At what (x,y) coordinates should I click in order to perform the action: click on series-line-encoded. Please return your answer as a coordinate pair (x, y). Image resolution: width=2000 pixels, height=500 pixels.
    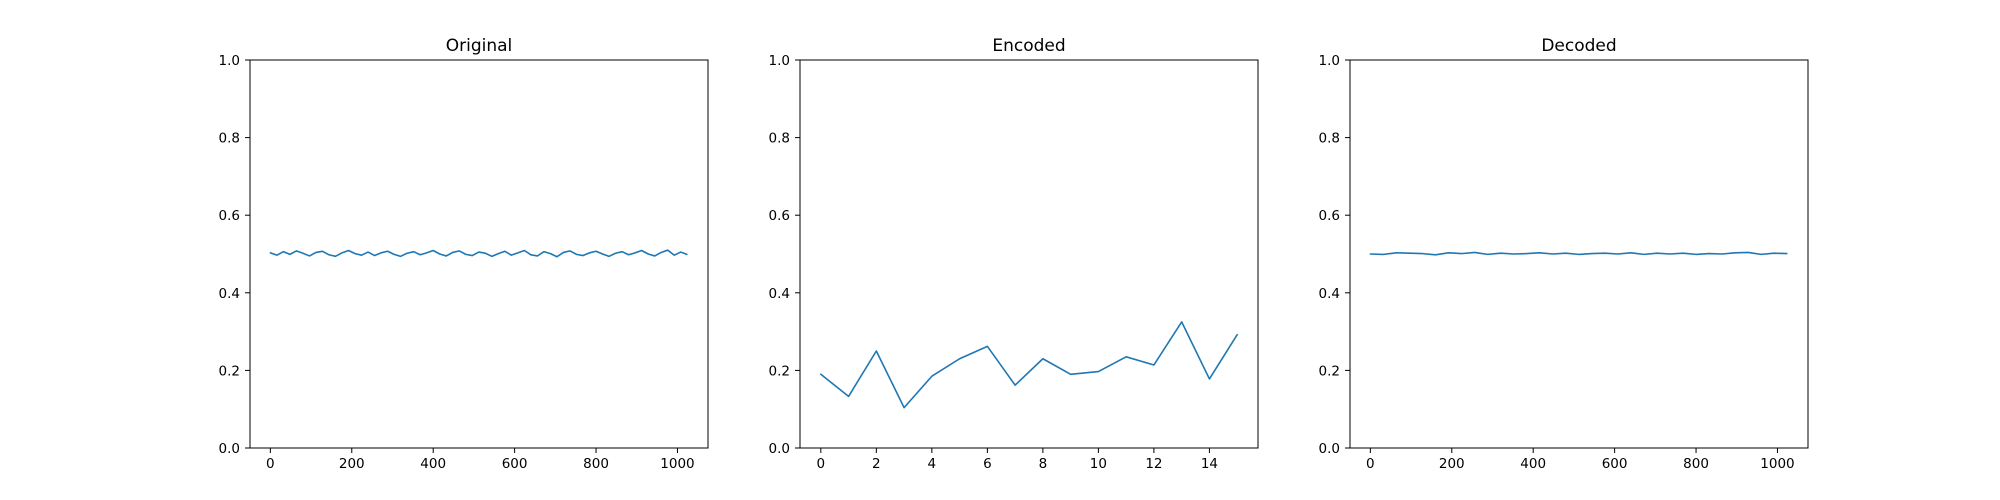
    Looking at the image, I should click on (1029, 365).